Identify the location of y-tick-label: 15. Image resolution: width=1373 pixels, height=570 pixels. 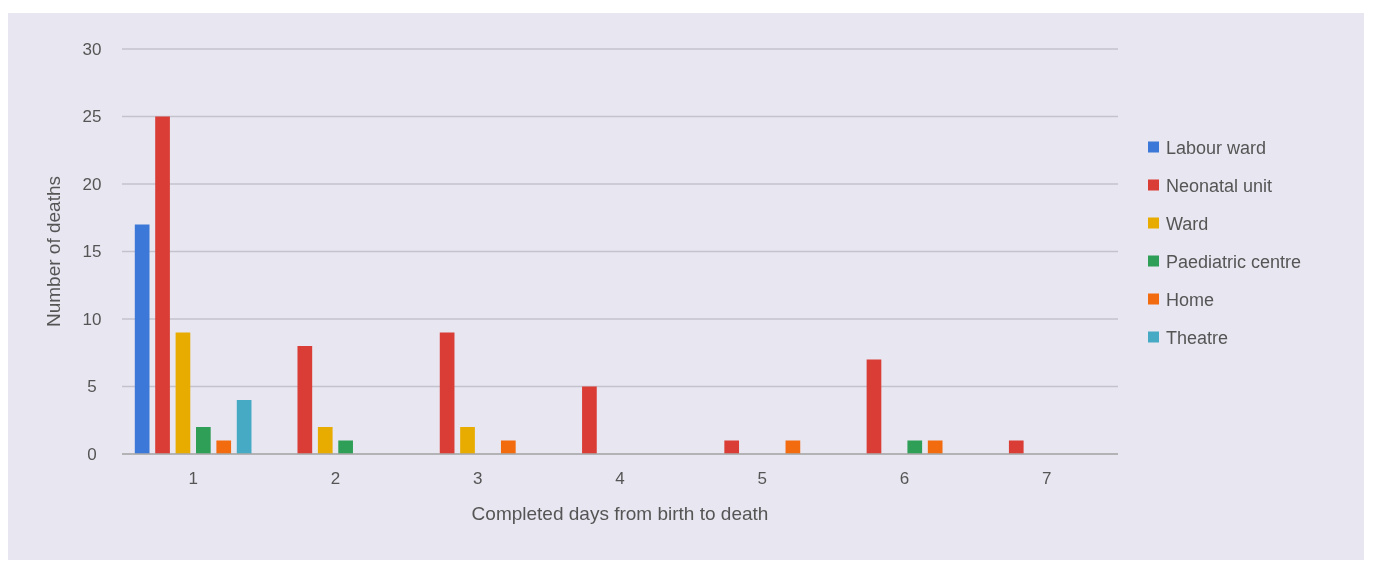
(92, 252).